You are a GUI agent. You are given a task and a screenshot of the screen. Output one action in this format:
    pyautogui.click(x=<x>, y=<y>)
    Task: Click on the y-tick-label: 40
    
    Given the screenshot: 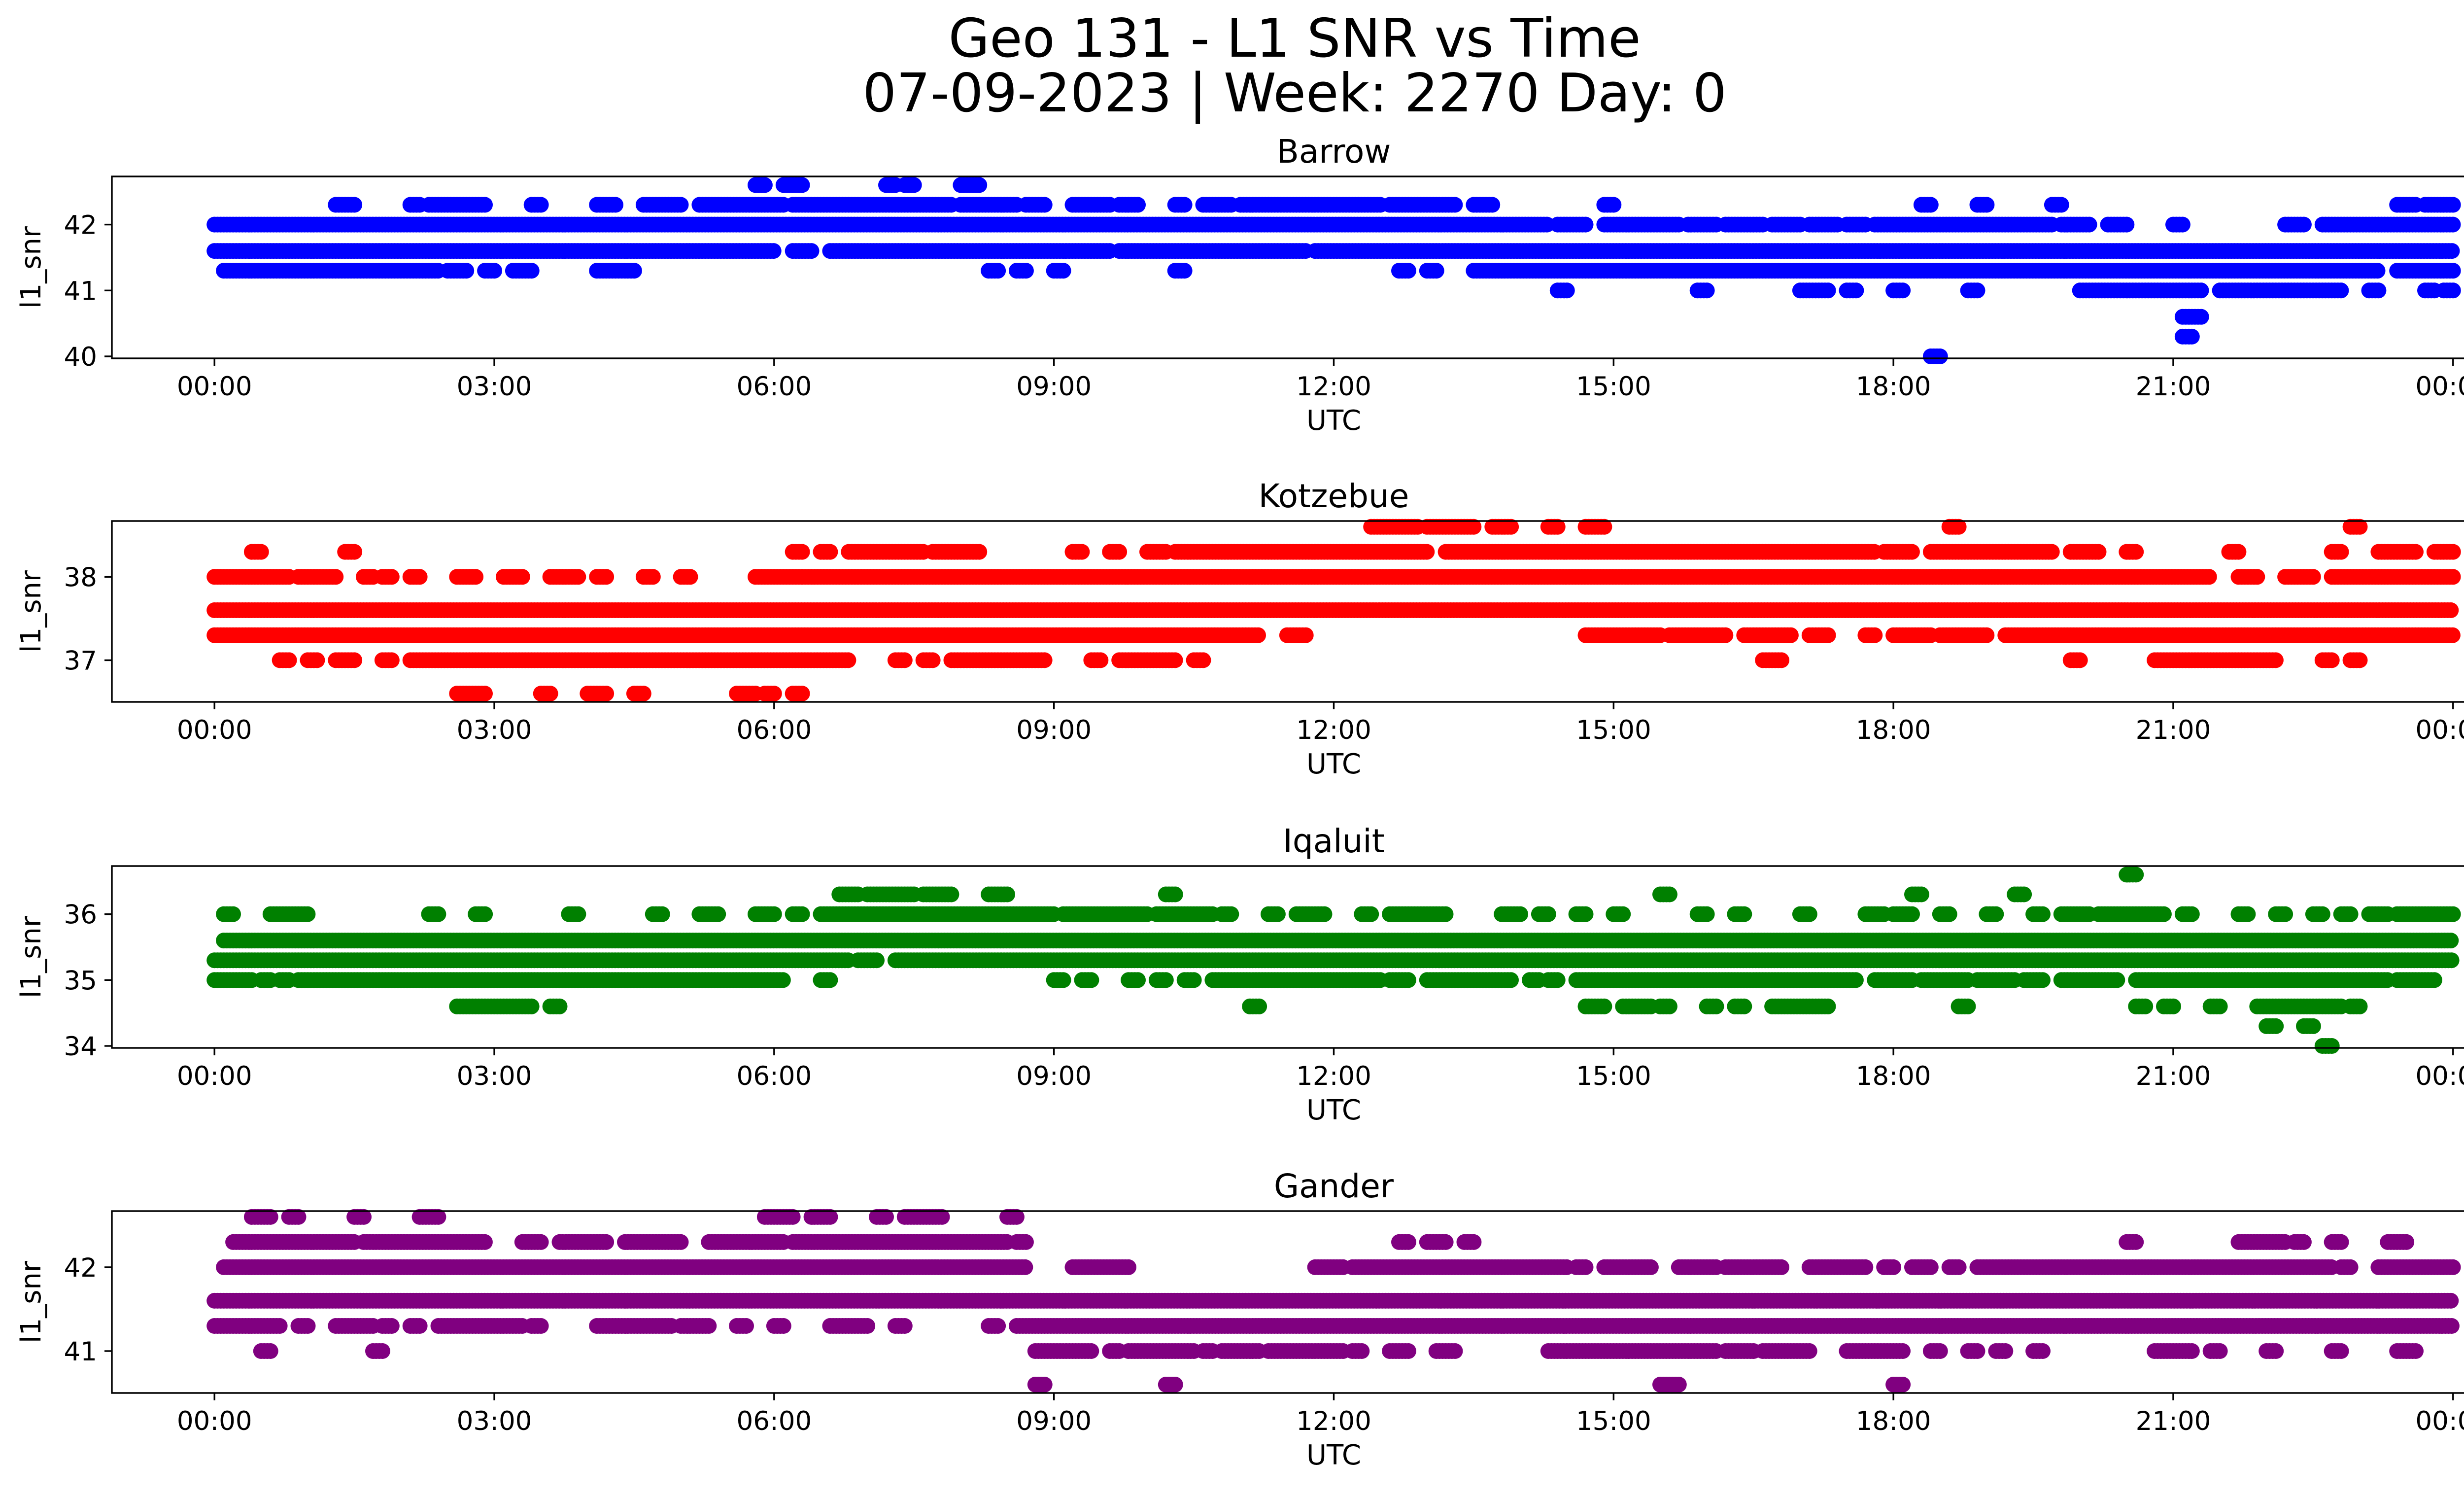 What is the action you would take?
    pyautogui.click(x=80, y=357)
    